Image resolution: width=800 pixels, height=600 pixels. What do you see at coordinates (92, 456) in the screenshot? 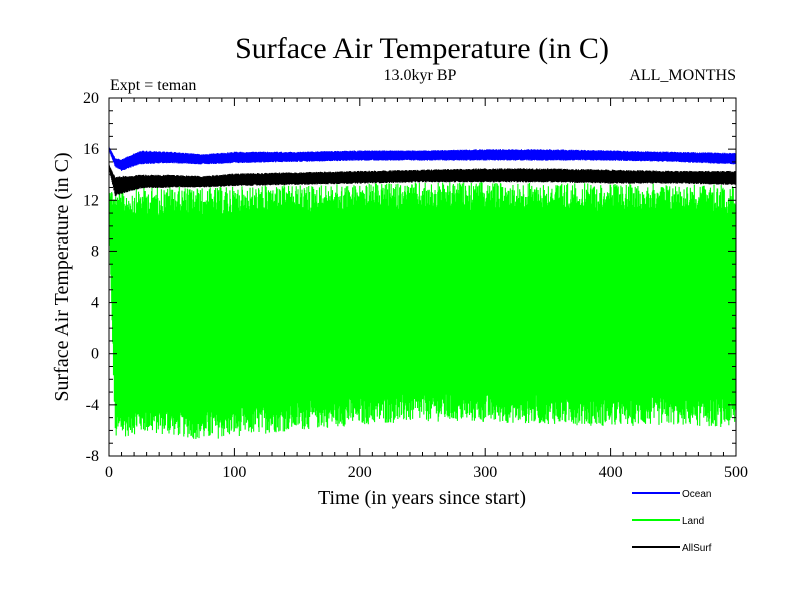
I see `y-tick-label: -8` at bounding box center [92, 456].